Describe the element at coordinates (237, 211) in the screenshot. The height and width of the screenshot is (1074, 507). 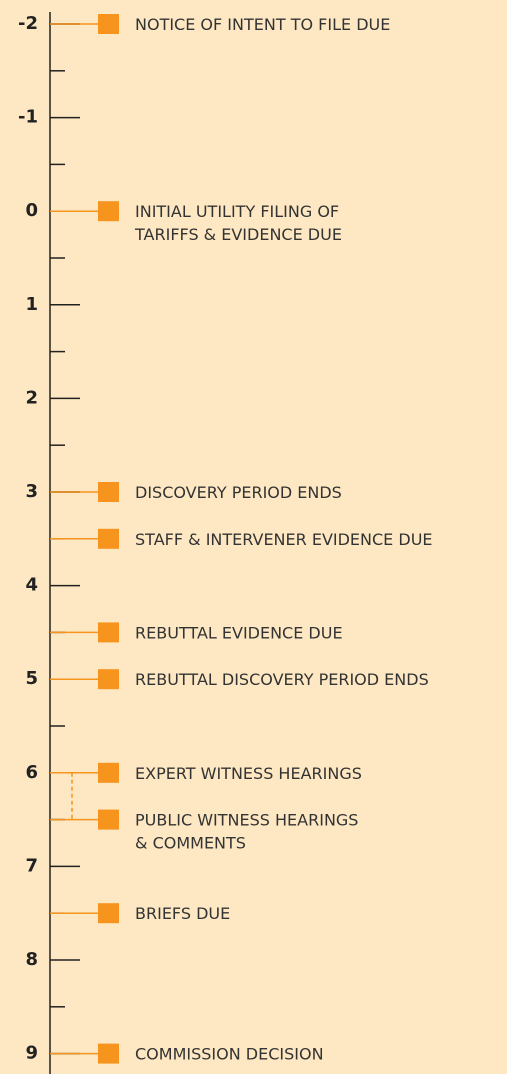
I see `event-label: INITIAL UTILITY FILING OF` at that location.